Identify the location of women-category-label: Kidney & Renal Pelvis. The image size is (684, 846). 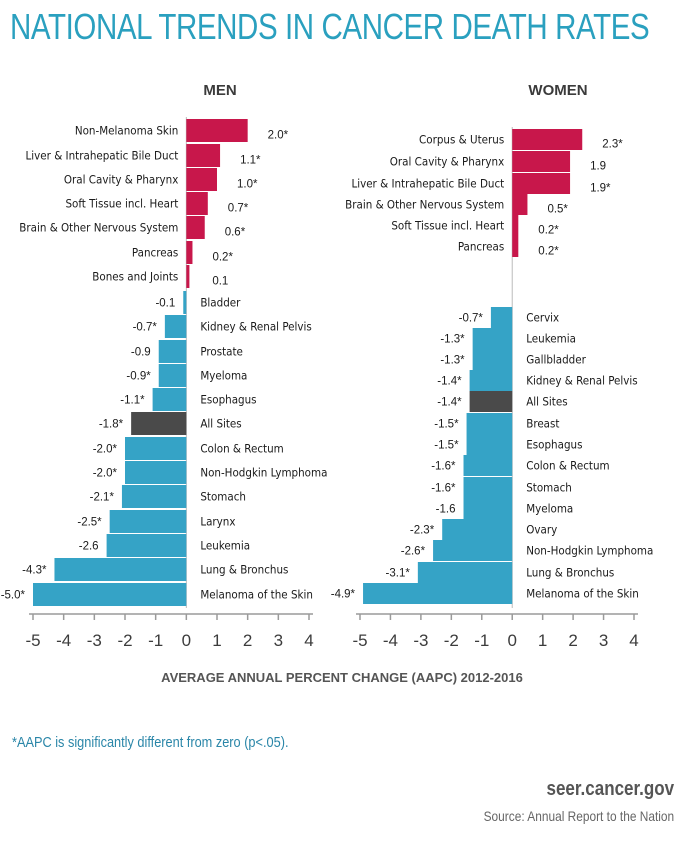
(581, 381).